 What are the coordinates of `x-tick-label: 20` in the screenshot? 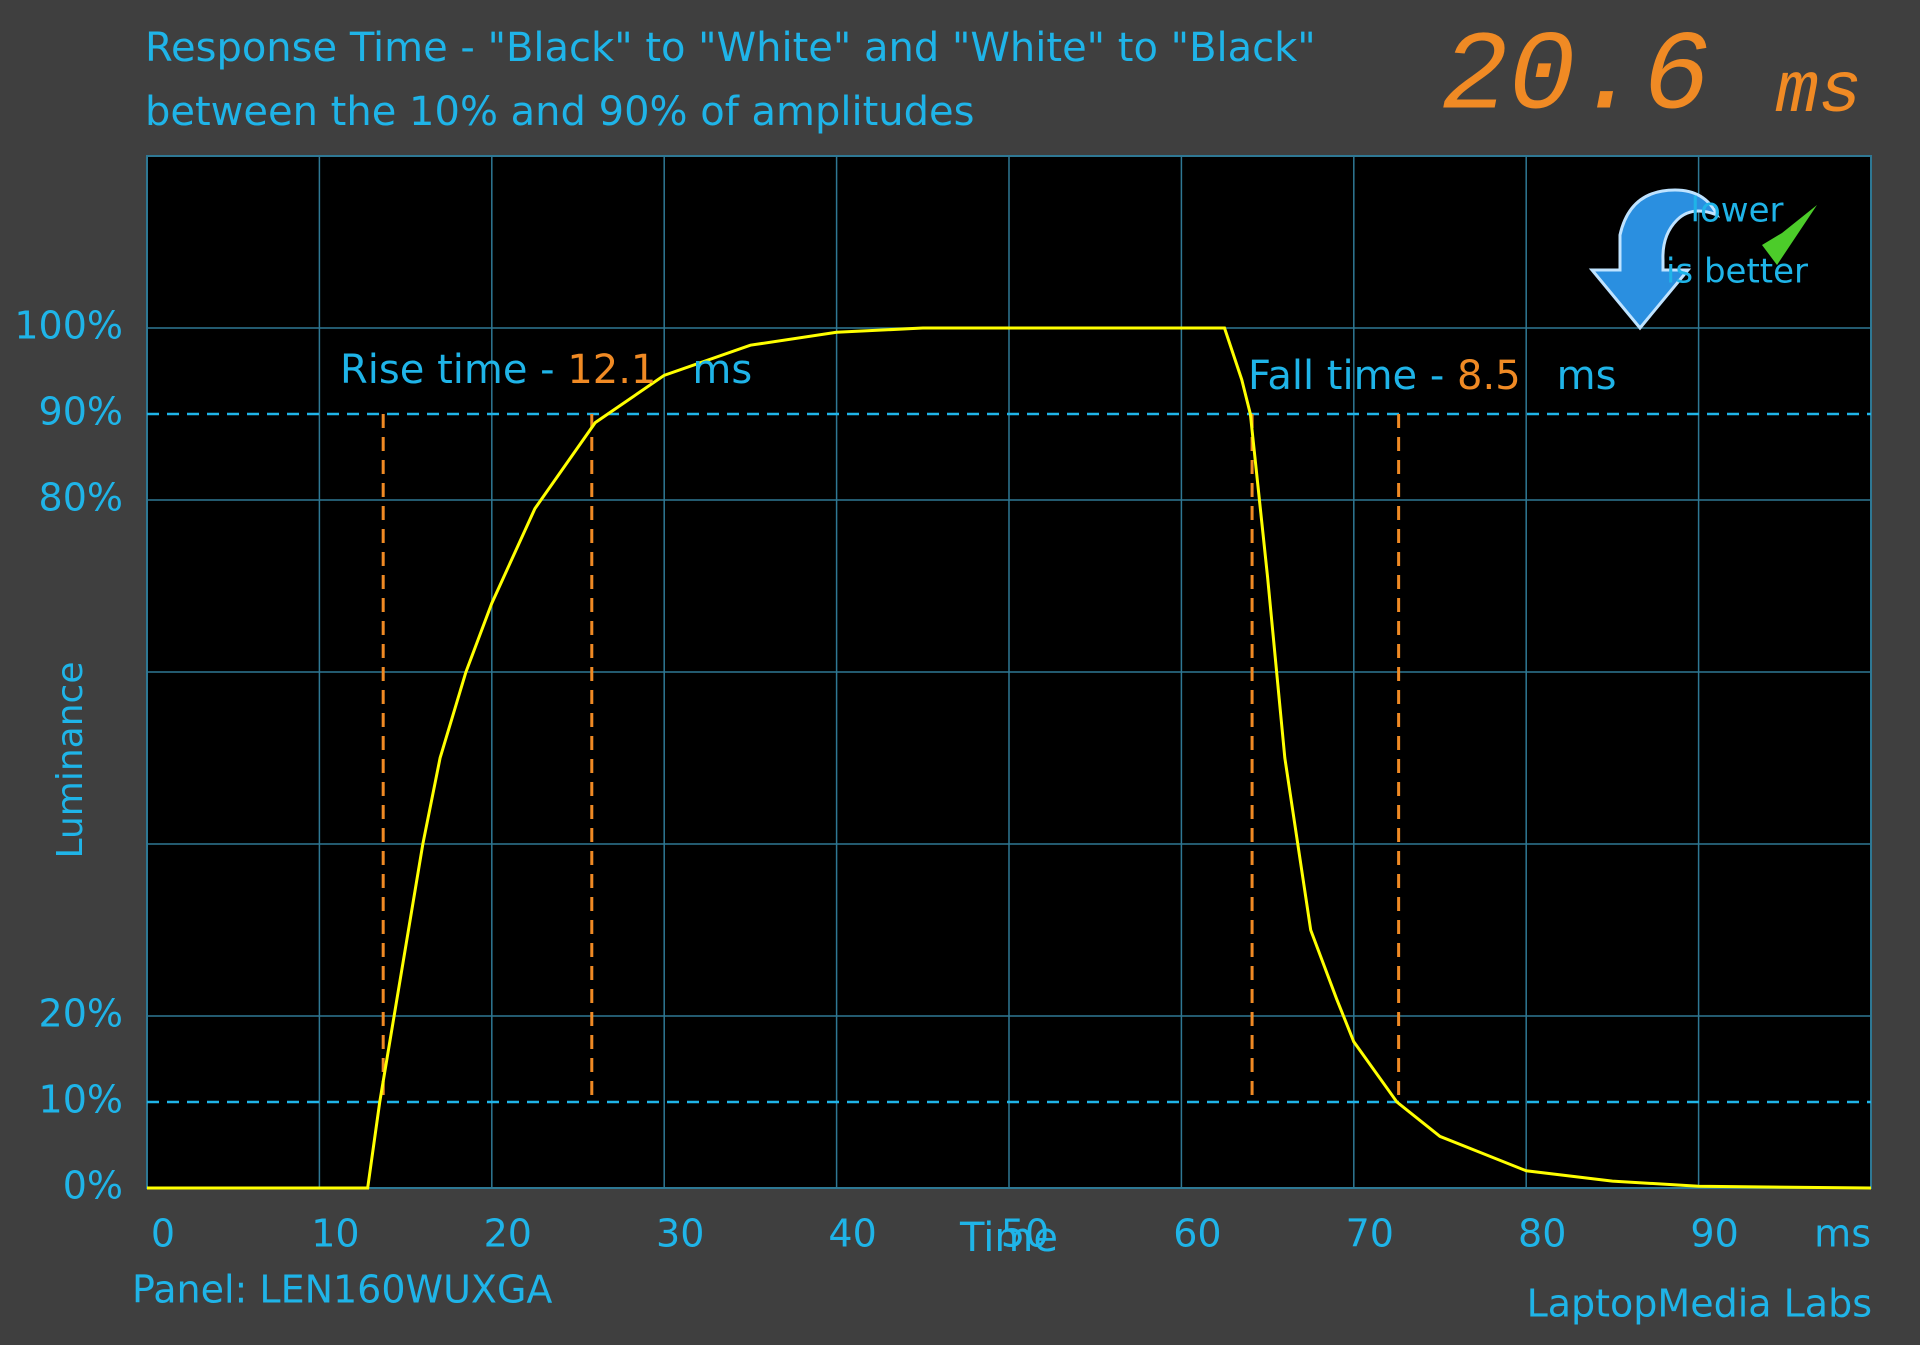 It's located at (508, 1234).